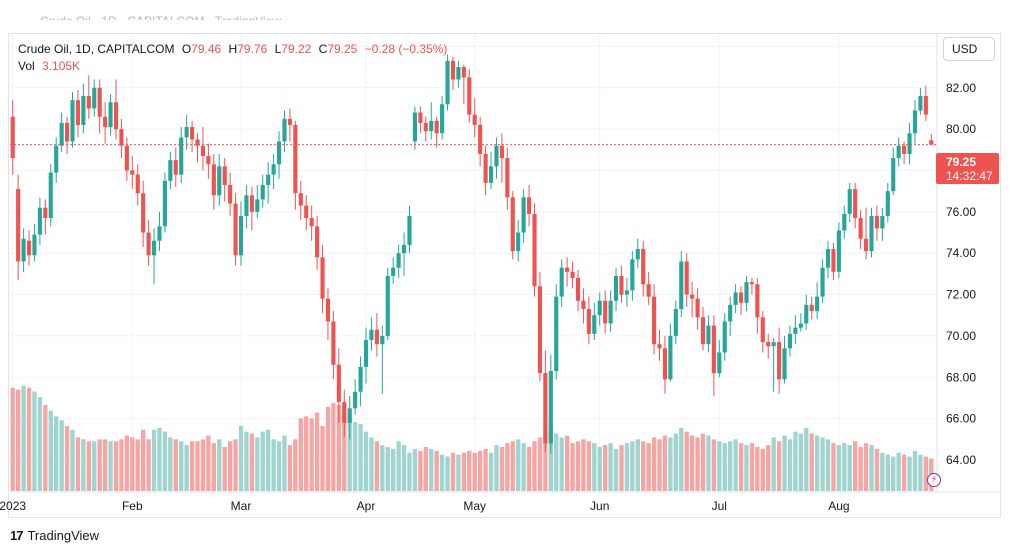 This screenshot has width=1012, height=555. I want to click on symbol-title: Crude Oil, 1D, CAPITALCOM, so click(96, 49).